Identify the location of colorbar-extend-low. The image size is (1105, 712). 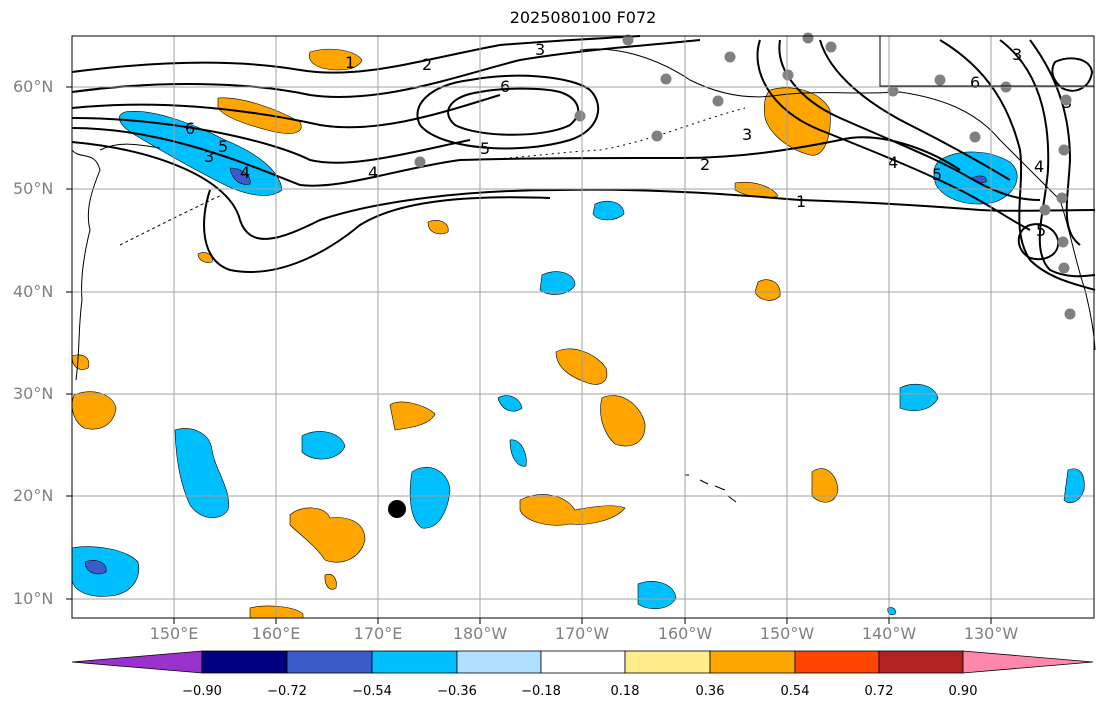
(137, 662).